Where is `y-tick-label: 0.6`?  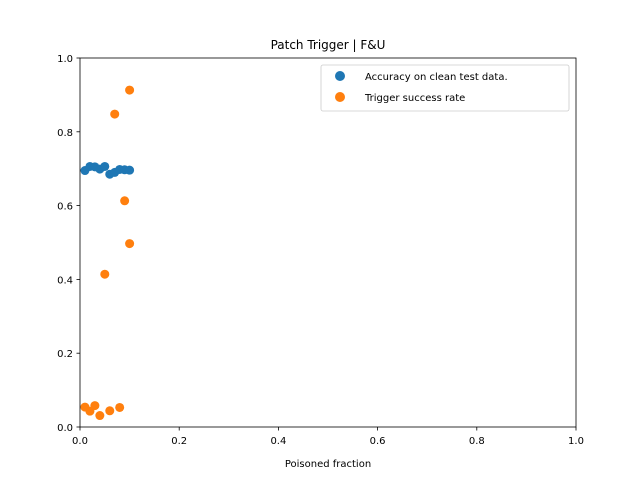
y-tick-label: 0.6 is located at coordinates (65, 207).